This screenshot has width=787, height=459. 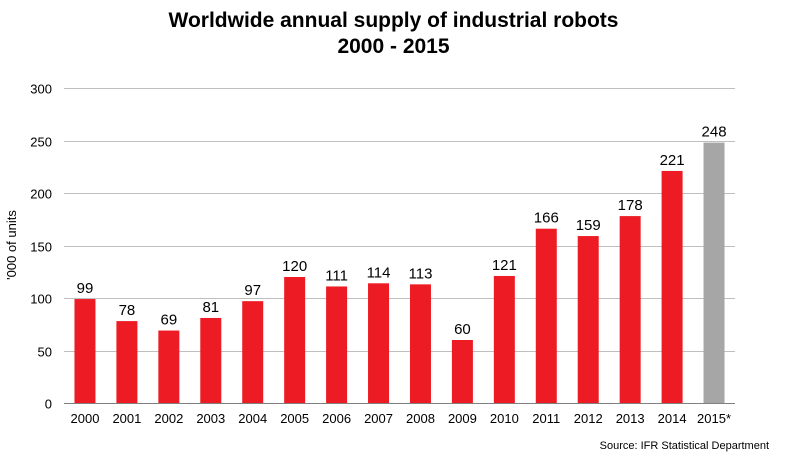 What do you see at coordinates (546, 218) in the screenshot?
I see `data-label: 166` at bounding box center [546, 218].